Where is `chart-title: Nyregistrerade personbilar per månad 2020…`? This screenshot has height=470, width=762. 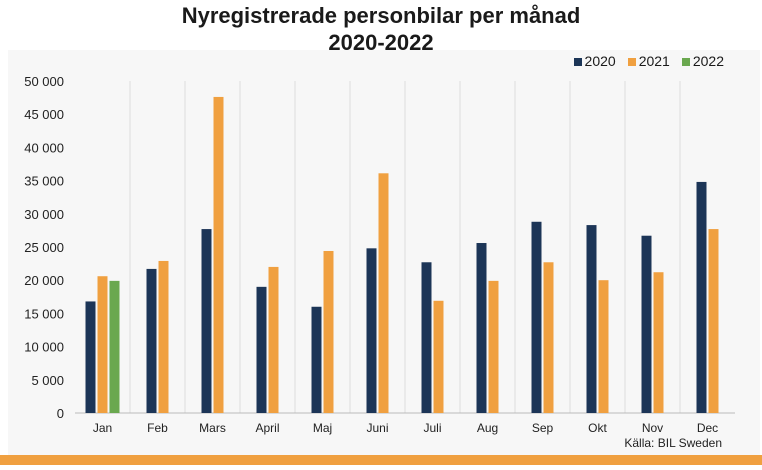 chart-title: Nyregistrerade personbilar per månad 2020… is located at coordinates (381, 29).